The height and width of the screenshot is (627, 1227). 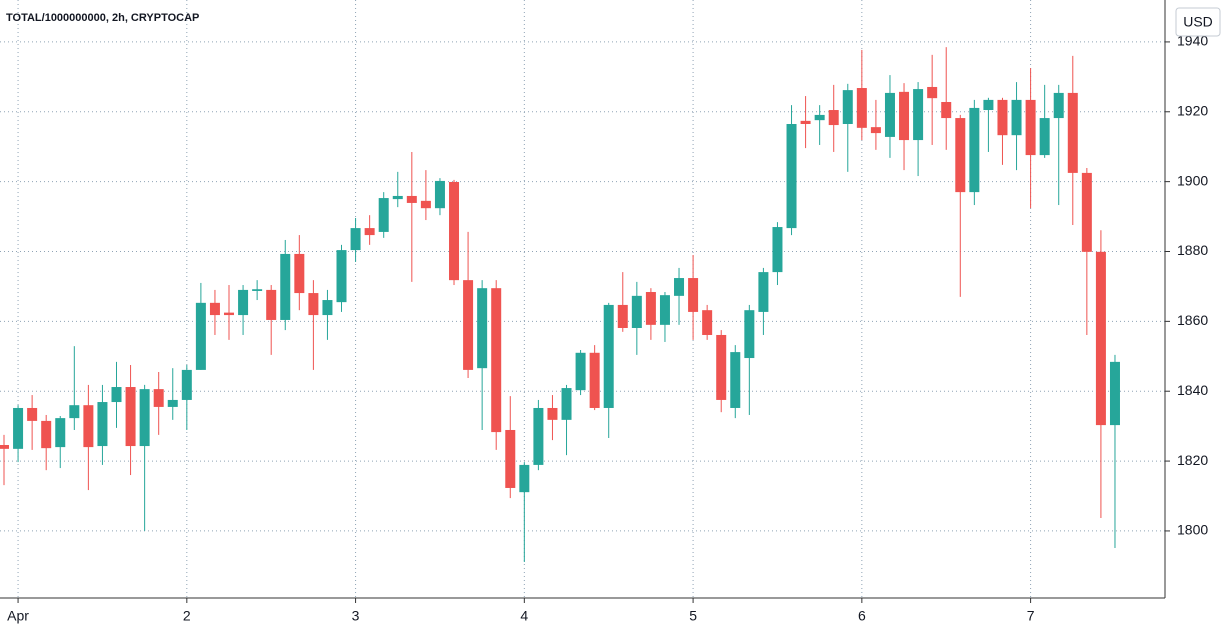 What do you see at coordinates (524, 616) in the screenshot?
I see `x-tick-label: 4` at bounding box center [524, 616].